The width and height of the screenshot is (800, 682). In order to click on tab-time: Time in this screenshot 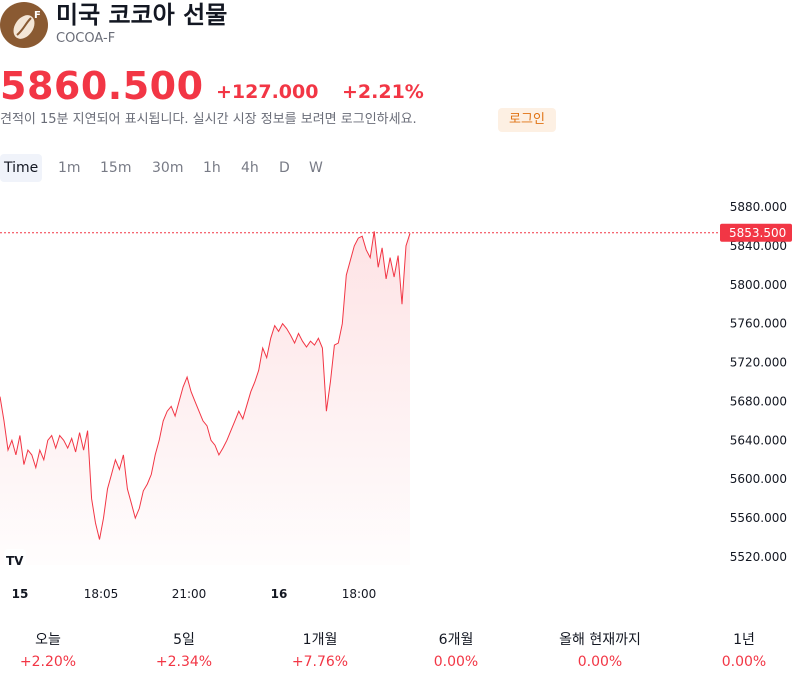, I will do `click(21, 168)`.